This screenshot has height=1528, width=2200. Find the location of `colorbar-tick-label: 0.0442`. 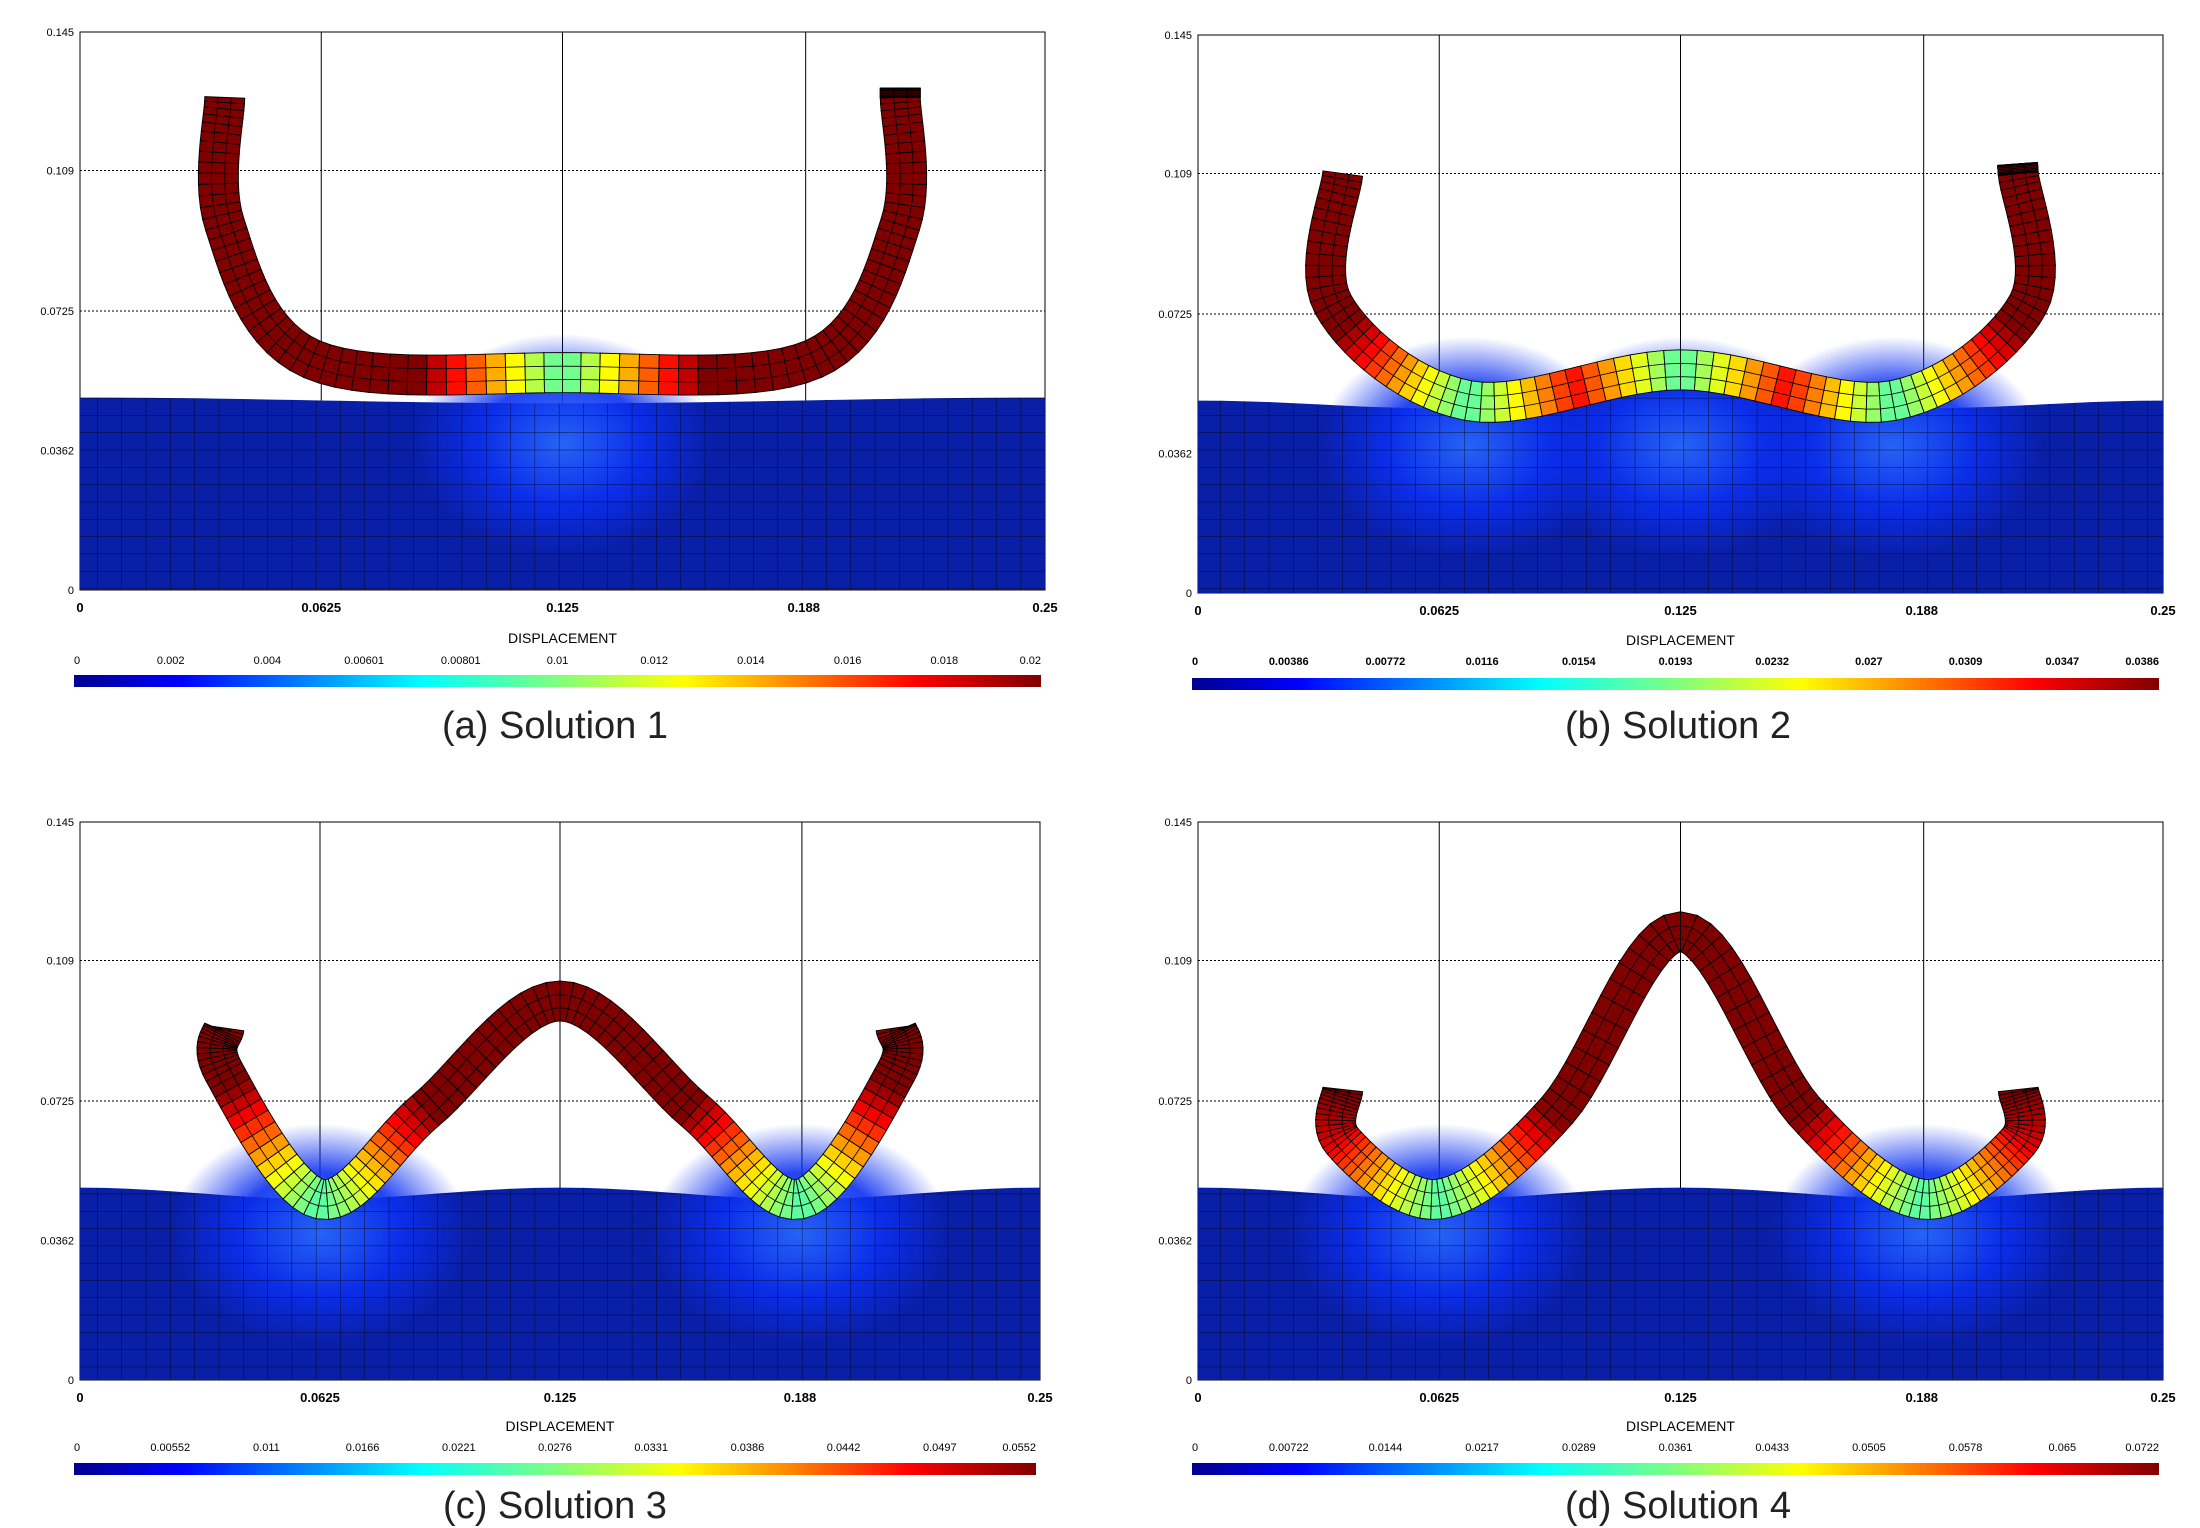

colorbar-tick-label: 0.0442 is located at coordinates (844, 1448).